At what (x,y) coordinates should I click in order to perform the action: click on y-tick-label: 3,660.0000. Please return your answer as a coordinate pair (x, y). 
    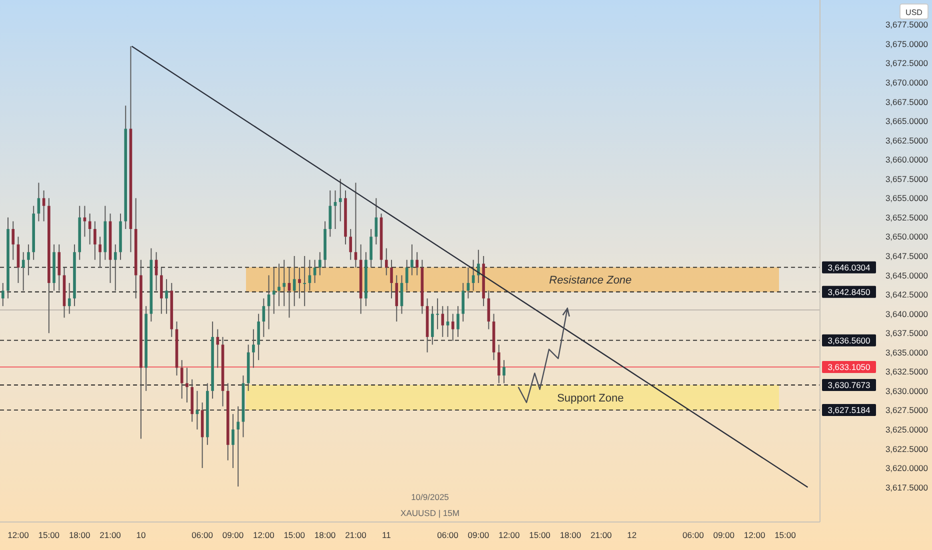
    Looking at the image, I should click on (906, 159).